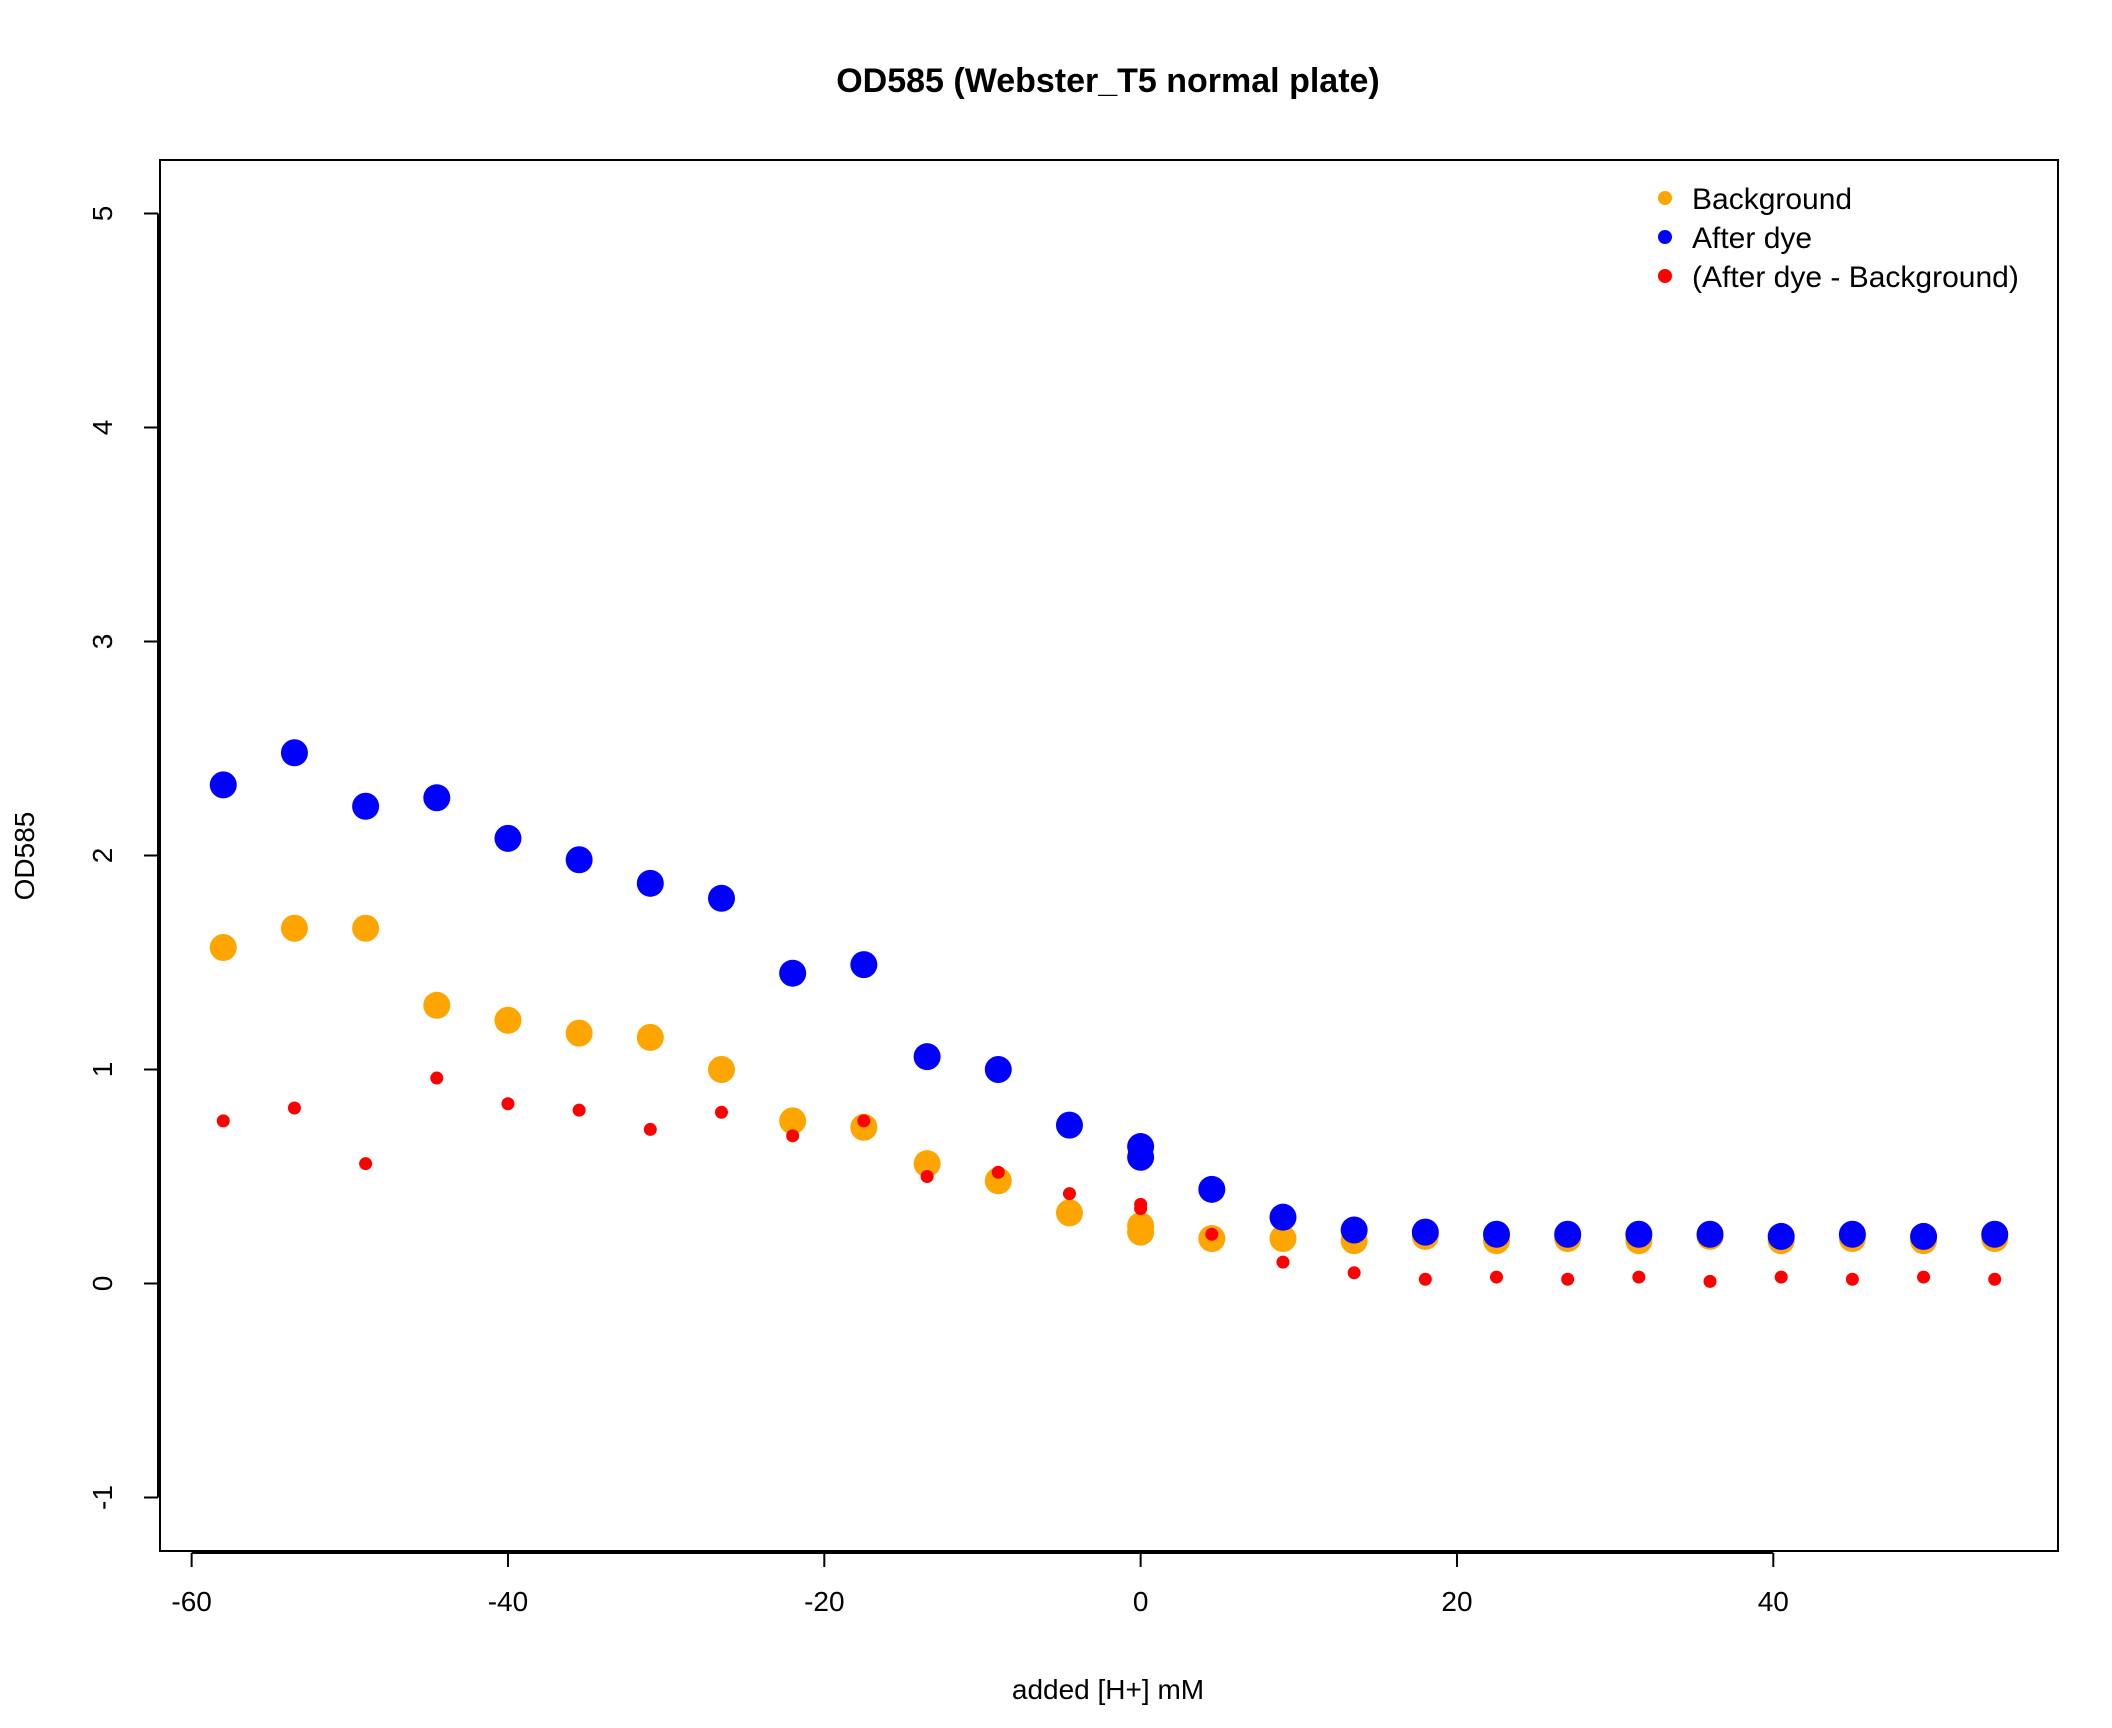  What do you see at coordinates (1456, 1601) in the screenshot?
I see `x-tick-label: 20` at bounding box center [1456, 1601].